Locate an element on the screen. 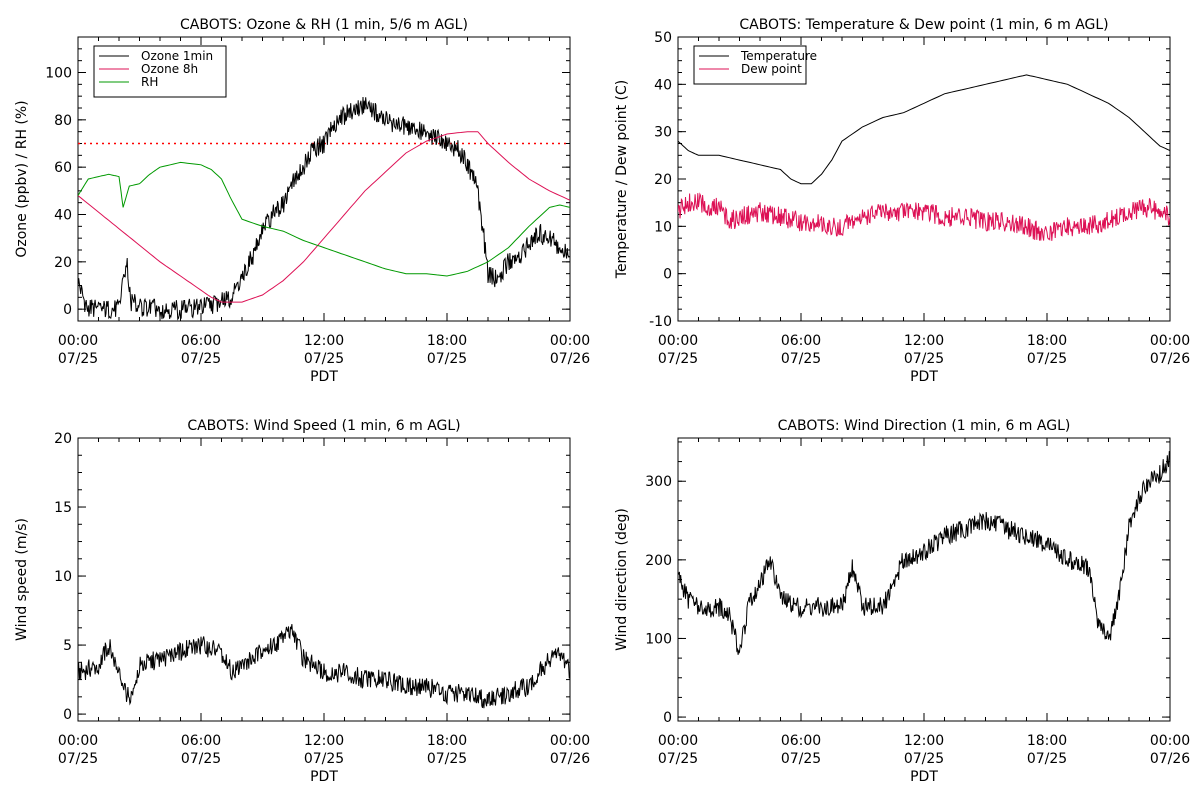  y-axis-label: Wind direction (deg) is located at coordinates (622, 579).